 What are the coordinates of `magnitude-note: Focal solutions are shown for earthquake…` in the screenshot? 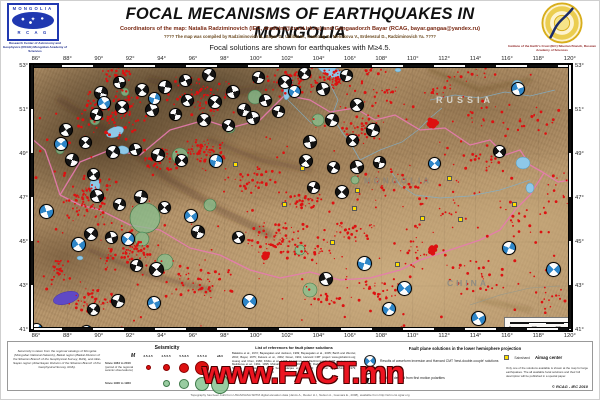 It's located at (300, 47).